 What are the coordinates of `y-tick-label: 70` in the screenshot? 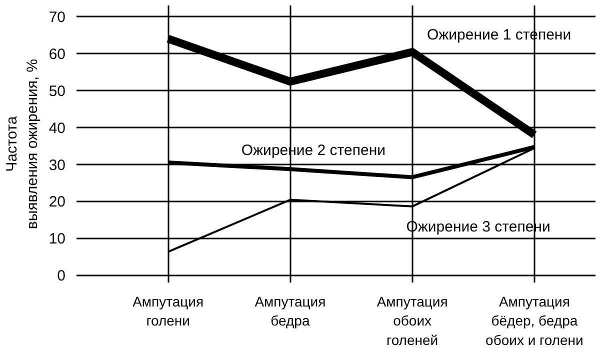 It's located at (57, 17).